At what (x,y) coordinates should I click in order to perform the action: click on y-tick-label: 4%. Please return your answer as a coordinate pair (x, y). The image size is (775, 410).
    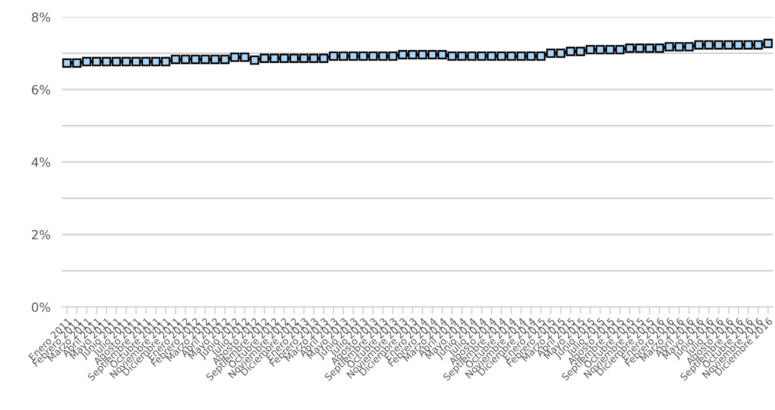
    Looking at the image, I should click on (41, 162).